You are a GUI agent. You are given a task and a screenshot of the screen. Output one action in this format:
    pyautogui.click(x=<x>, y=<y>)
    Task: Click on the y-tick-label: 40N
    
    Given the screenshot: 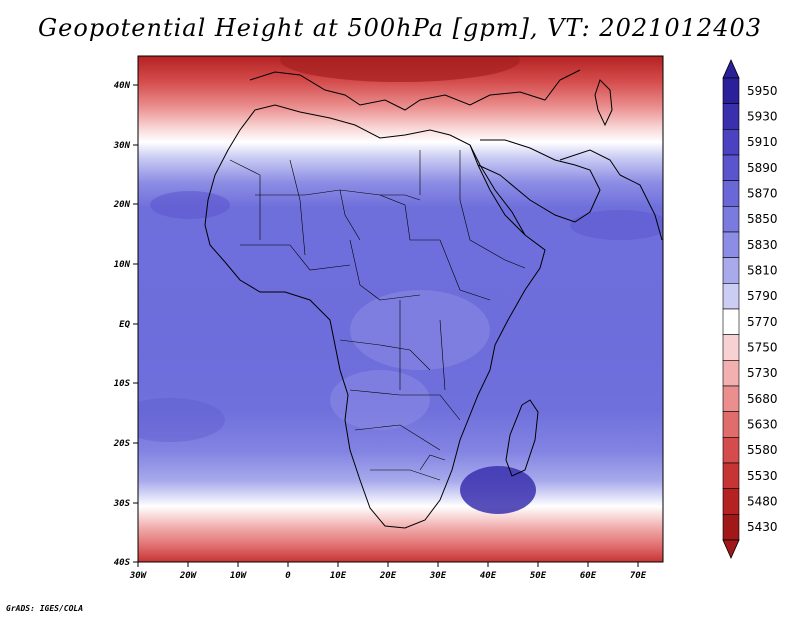 What is the action you would take?
    pyautogui.click(x=122, y=86)
    